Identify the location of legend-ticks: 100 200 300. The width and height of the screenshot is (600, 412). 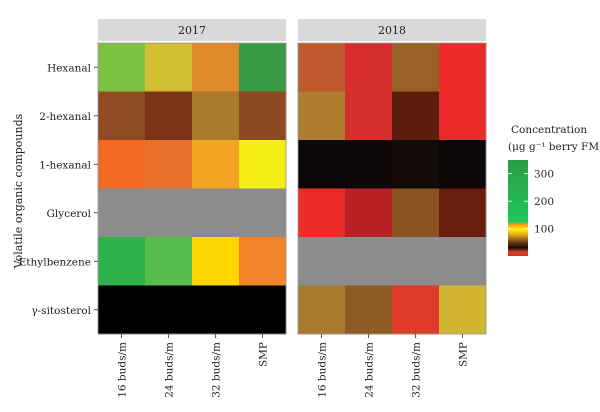
(531, 202).